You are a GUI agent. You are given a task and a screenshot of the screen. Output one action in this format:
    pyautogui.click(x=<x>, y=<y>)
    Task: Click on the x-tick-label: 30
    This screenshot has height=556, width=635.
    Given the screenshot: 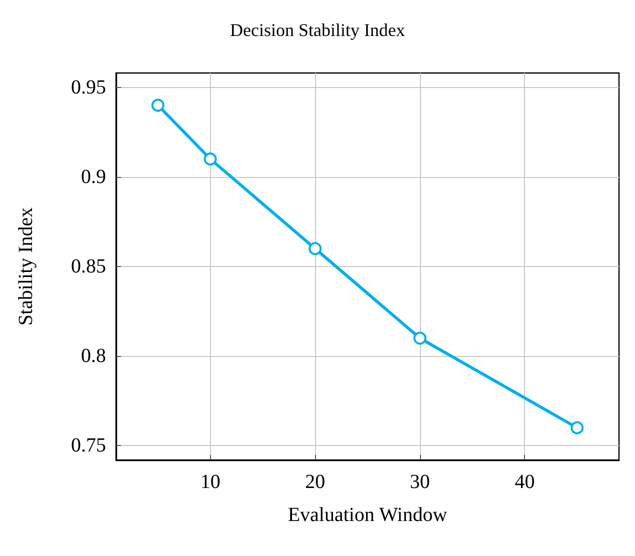 What is the action you would take?
    pyautogui.click(x=420, y=482)
    